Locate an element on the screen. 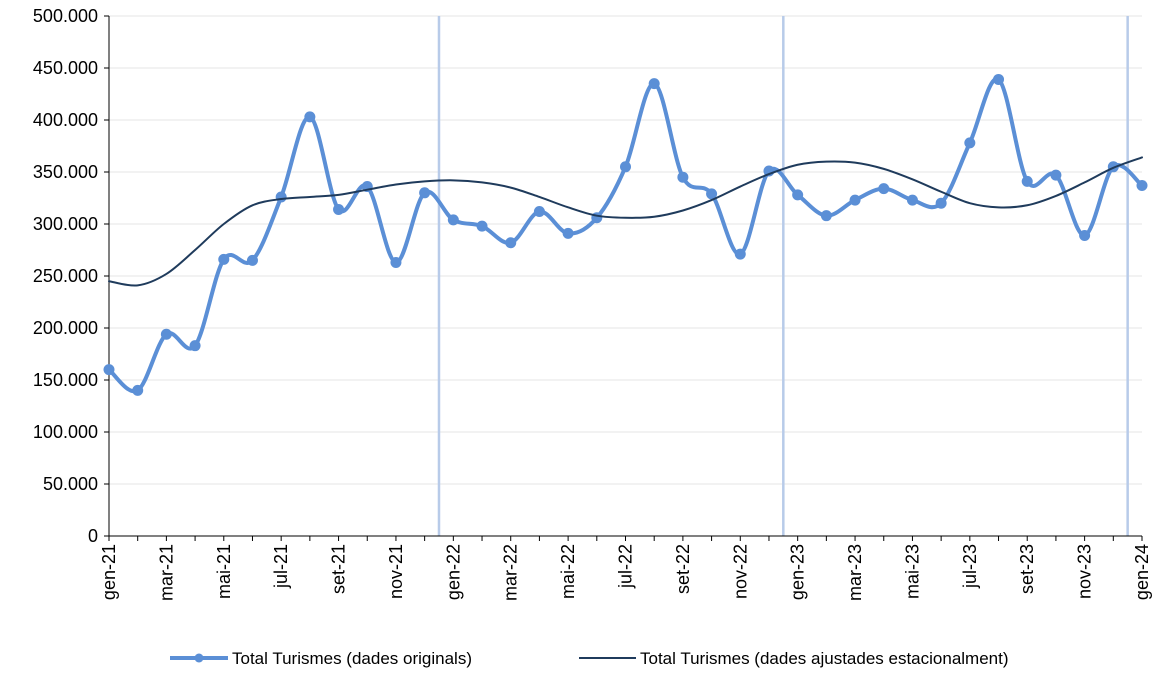 This screenshot has height=674, width=1165. y-tick-label: 250.000 is located at coordinates (65, 276).